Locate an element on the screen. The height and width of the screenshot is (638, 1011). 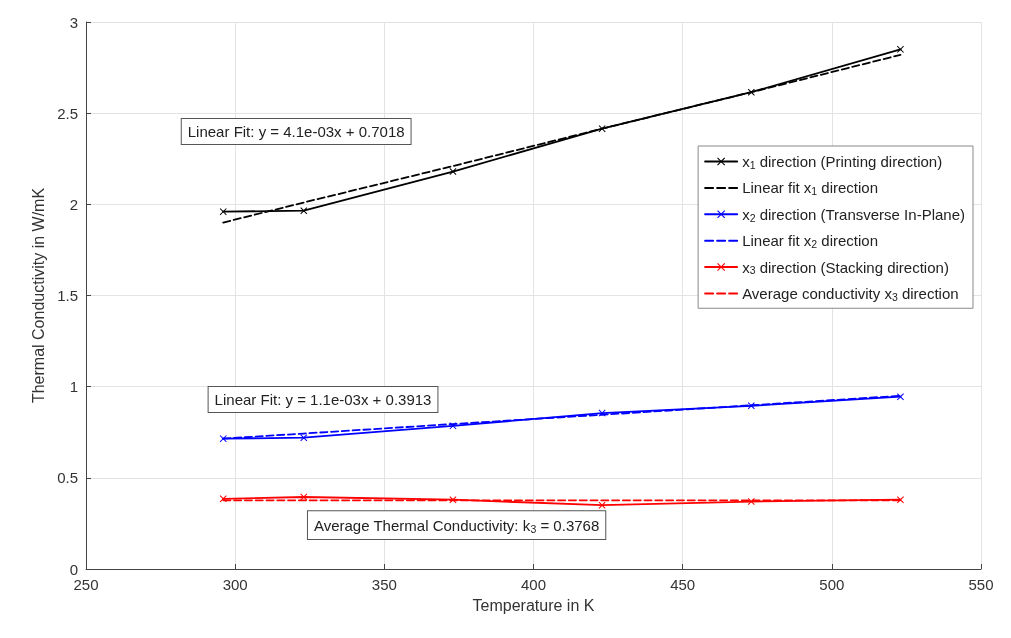
x-axis-title: Temperature in K is located at coordinates (533, 605).